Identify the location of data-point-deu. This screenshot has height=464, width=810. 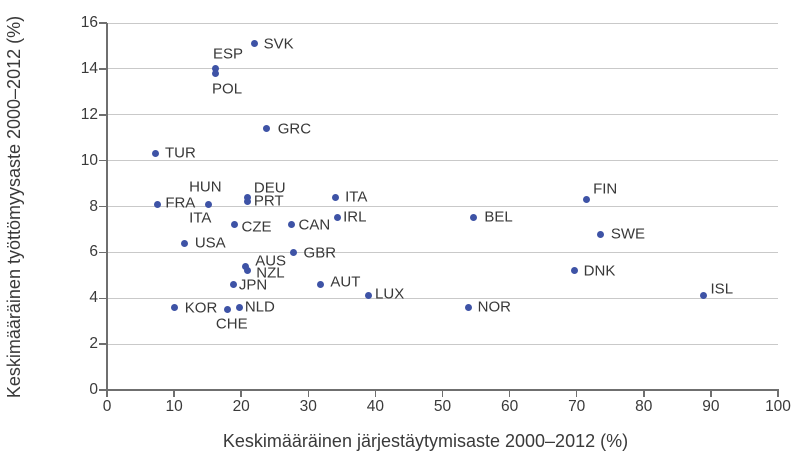
(248, 197).